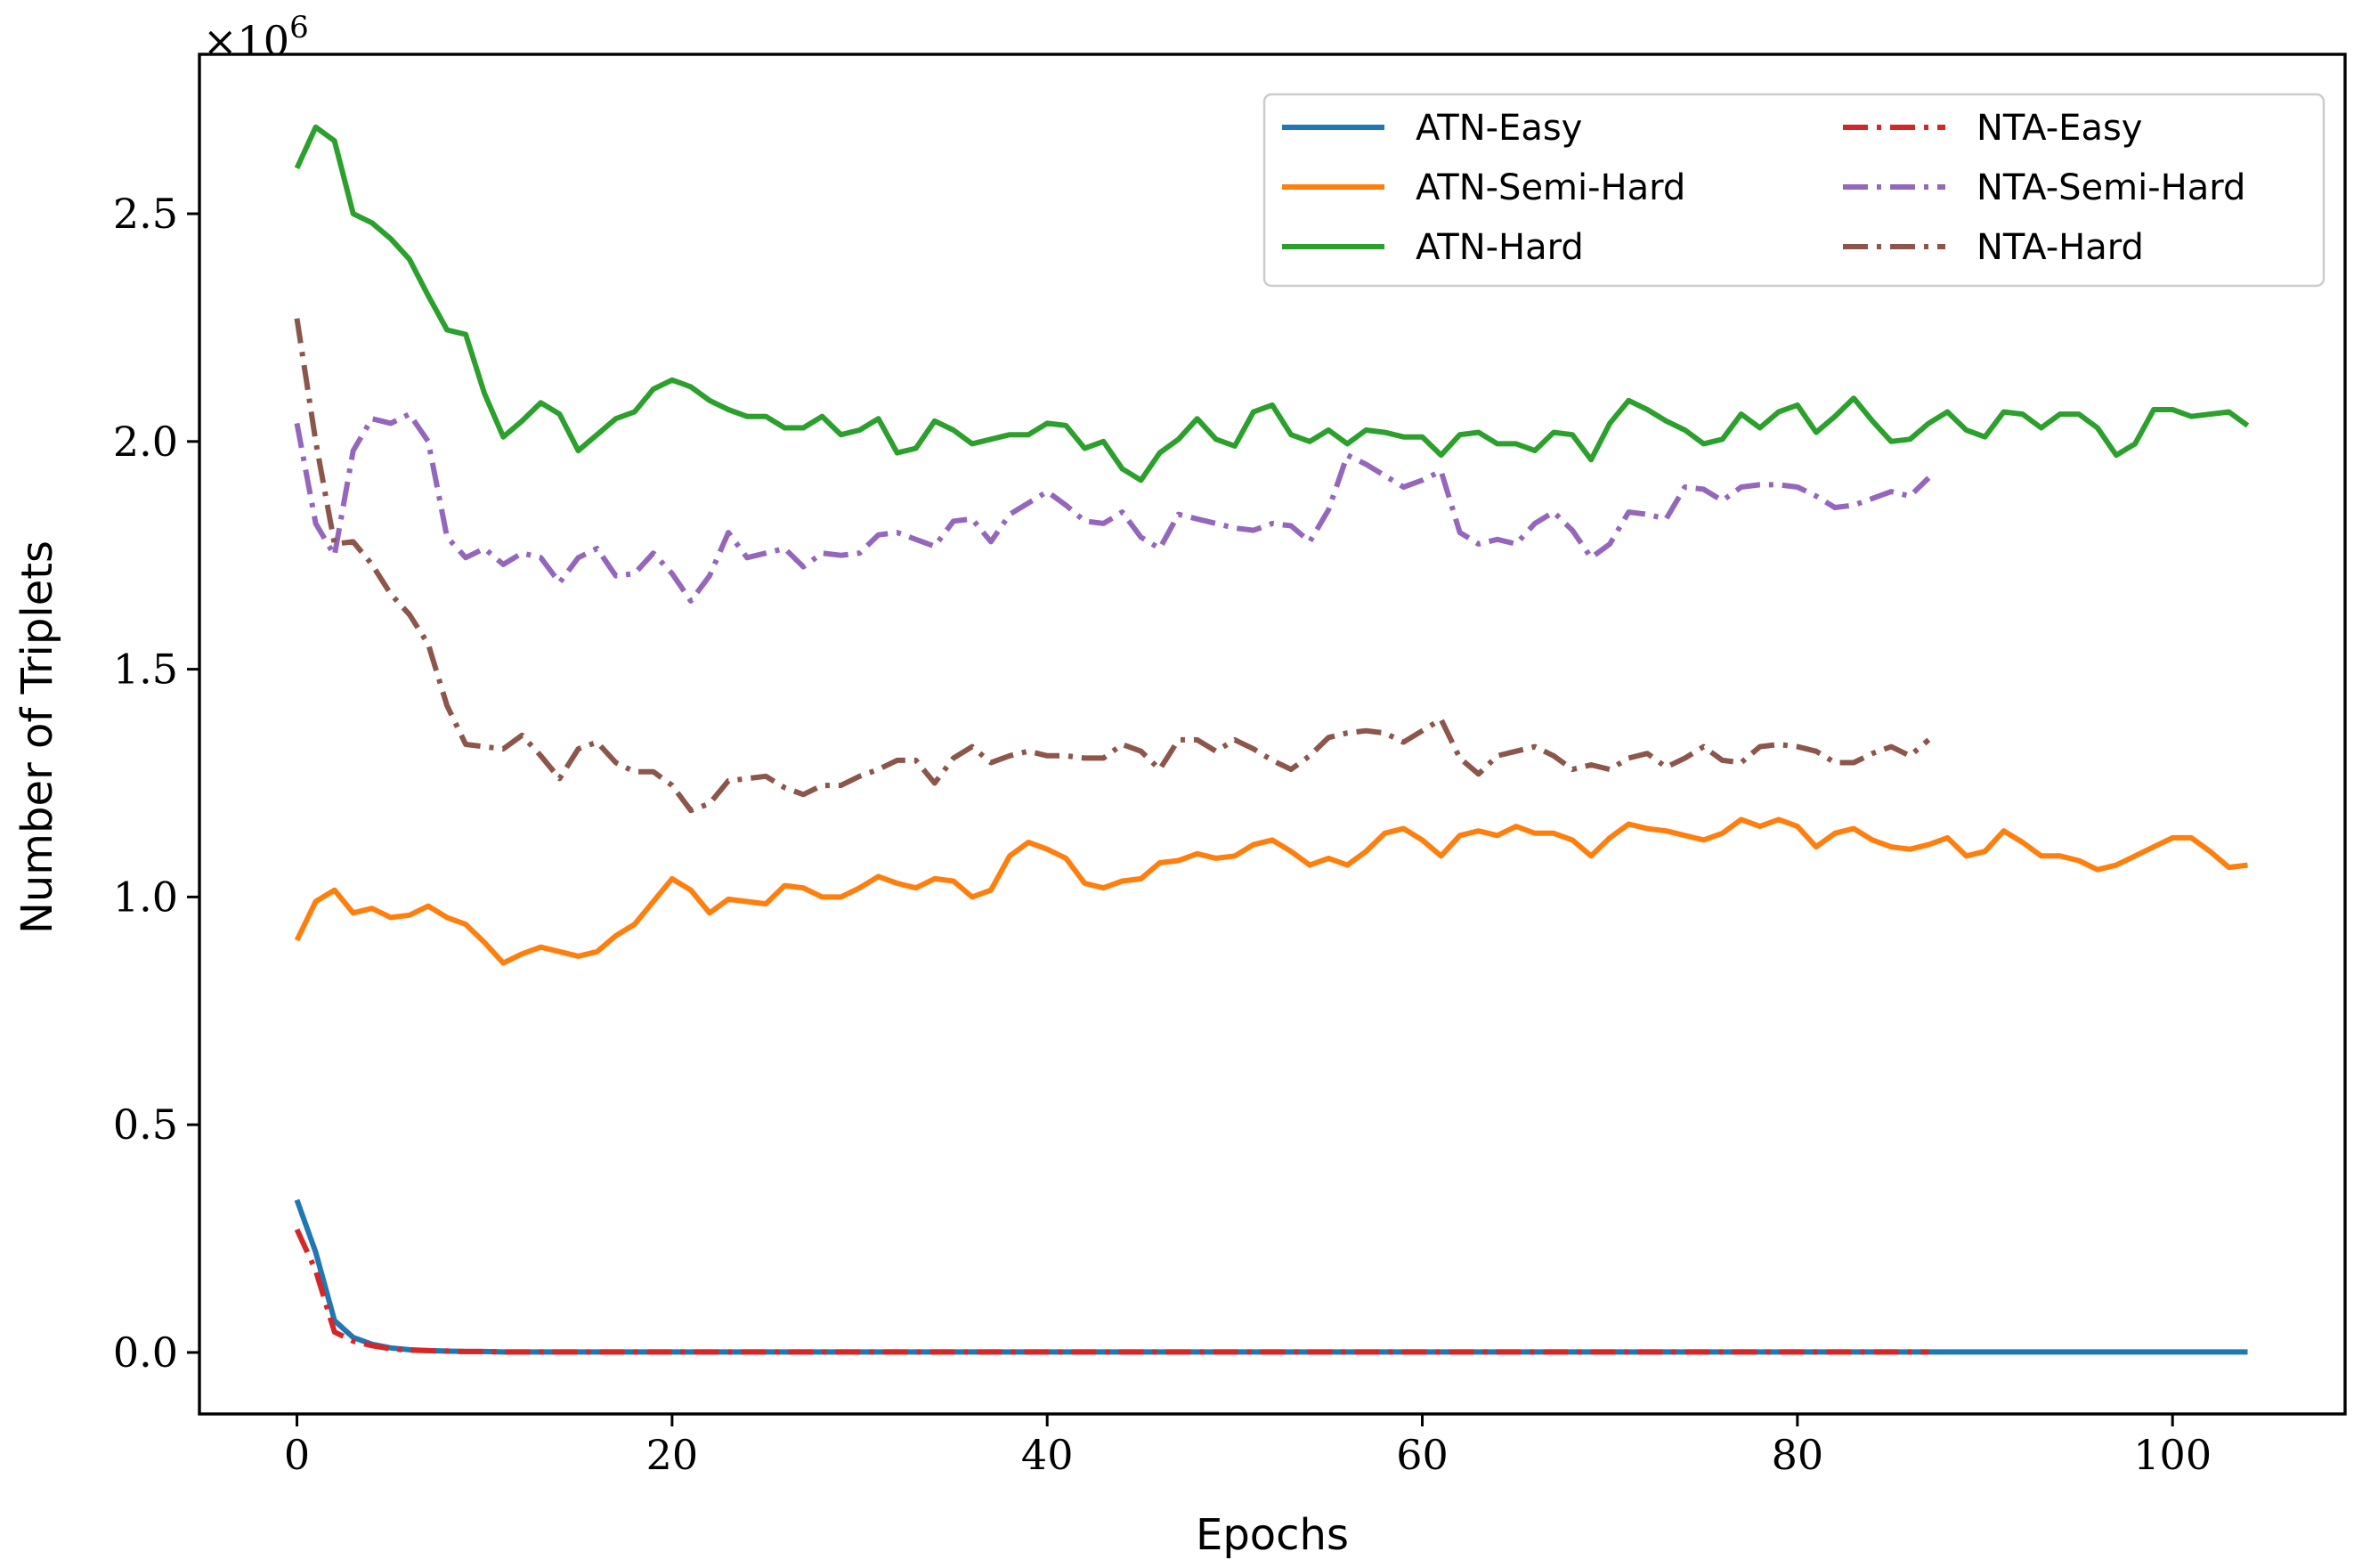  Describe the element at coordinates (145, 897) in the screenshot. I see `y-tick-label: 1.0` at that location.